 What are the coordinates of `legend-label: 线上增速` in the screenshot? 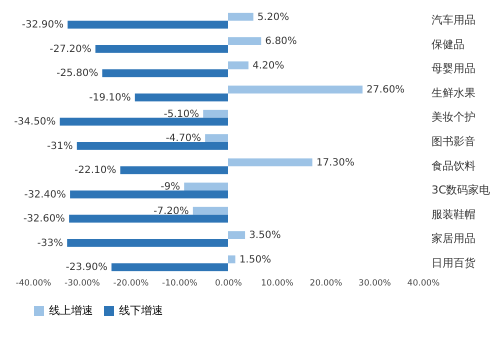 It's located at (71, 310).